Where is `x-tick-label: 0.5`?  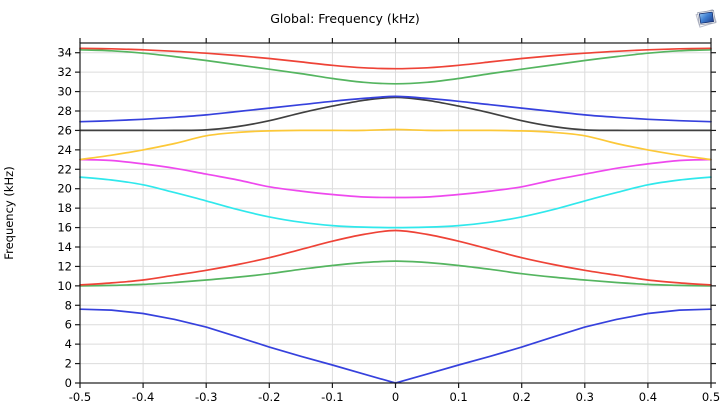
x-tick-label: 0.5 is located at coordinates (711, 397).